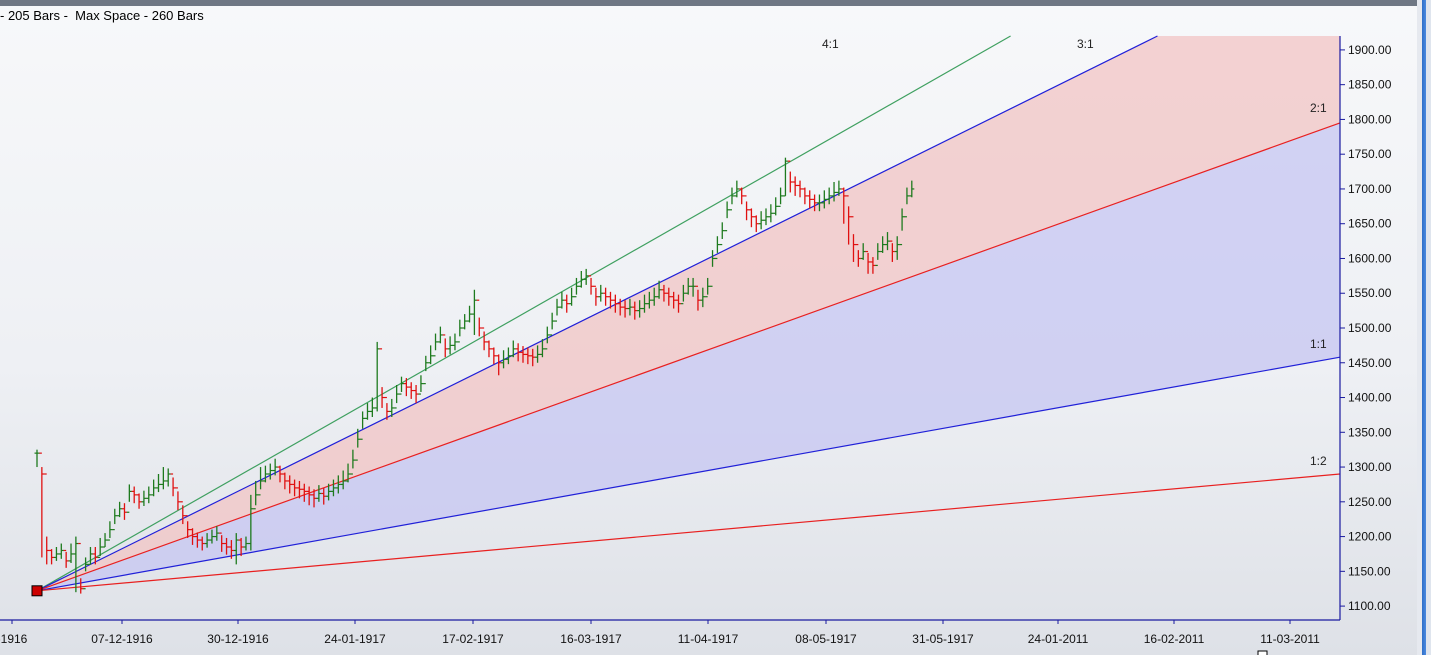  What do you see at coordinates (14, 639) in the screenshot?
I see `x-tick-label: -1916` at bounding box center [14, 639].